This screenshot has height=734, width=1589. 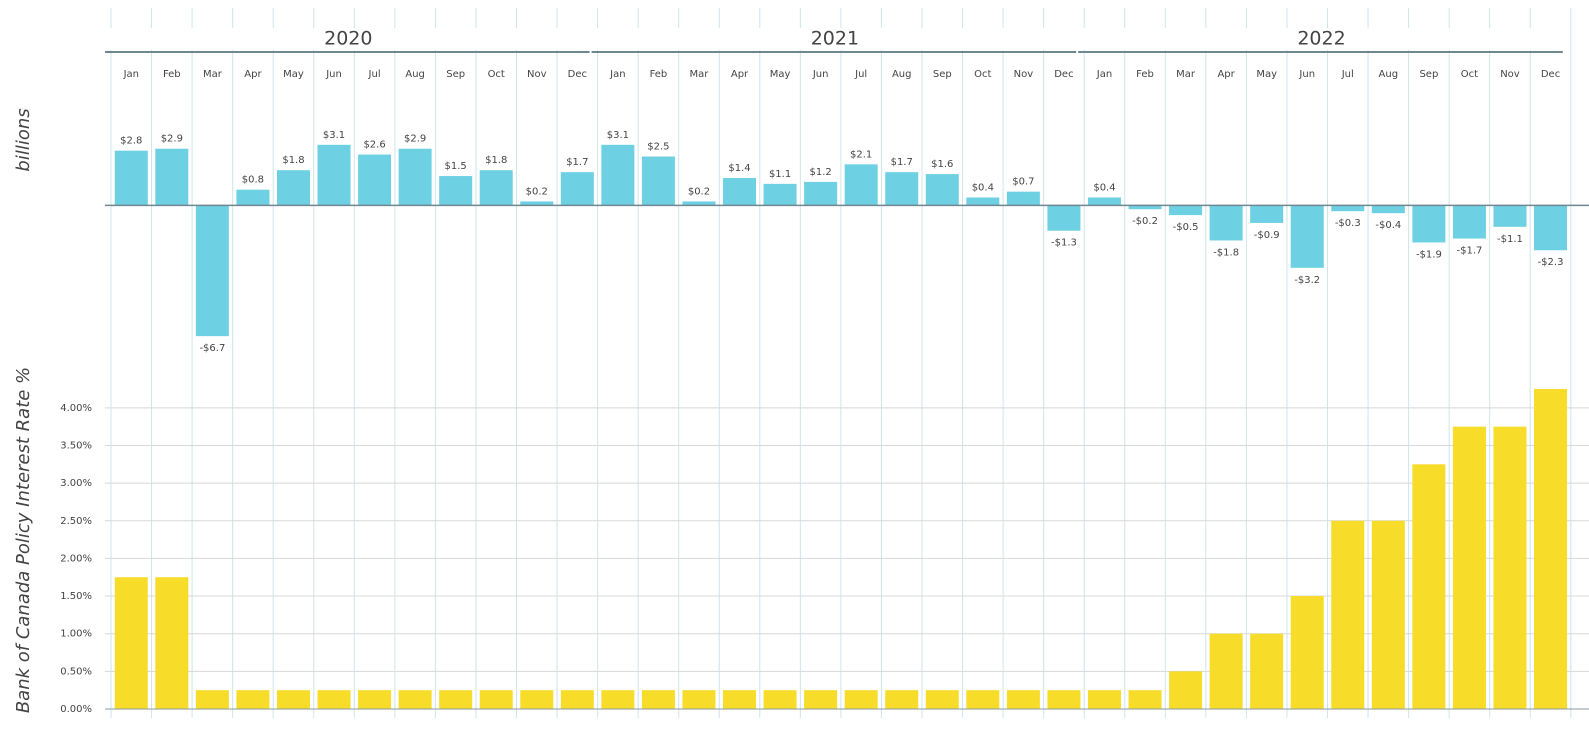 What do you see at coordinates (1186, 74) in the screenshot?
I see `month-label: Mar` at bounding box center [1186, 74].